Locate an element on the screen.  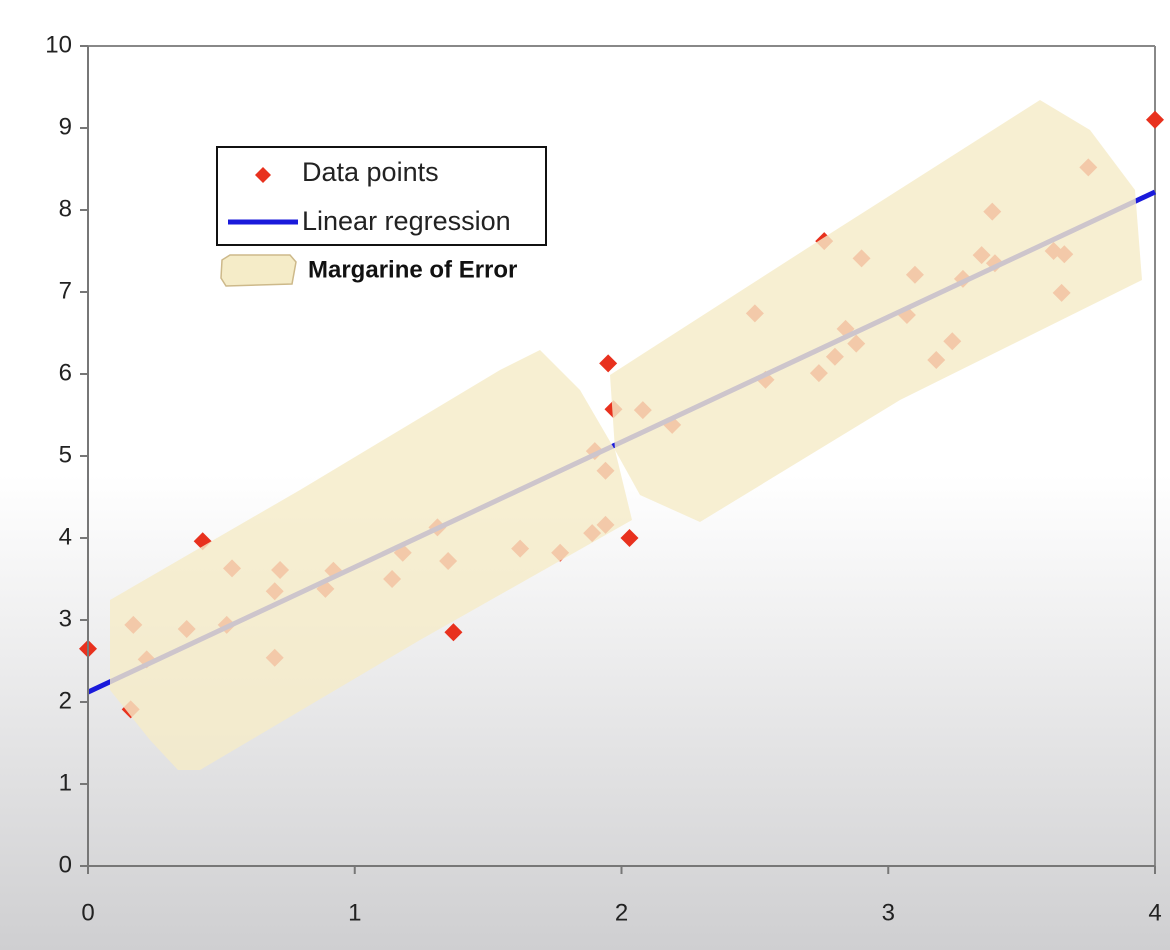
y-tick-label: 0 is located at coordinates (65, 864).